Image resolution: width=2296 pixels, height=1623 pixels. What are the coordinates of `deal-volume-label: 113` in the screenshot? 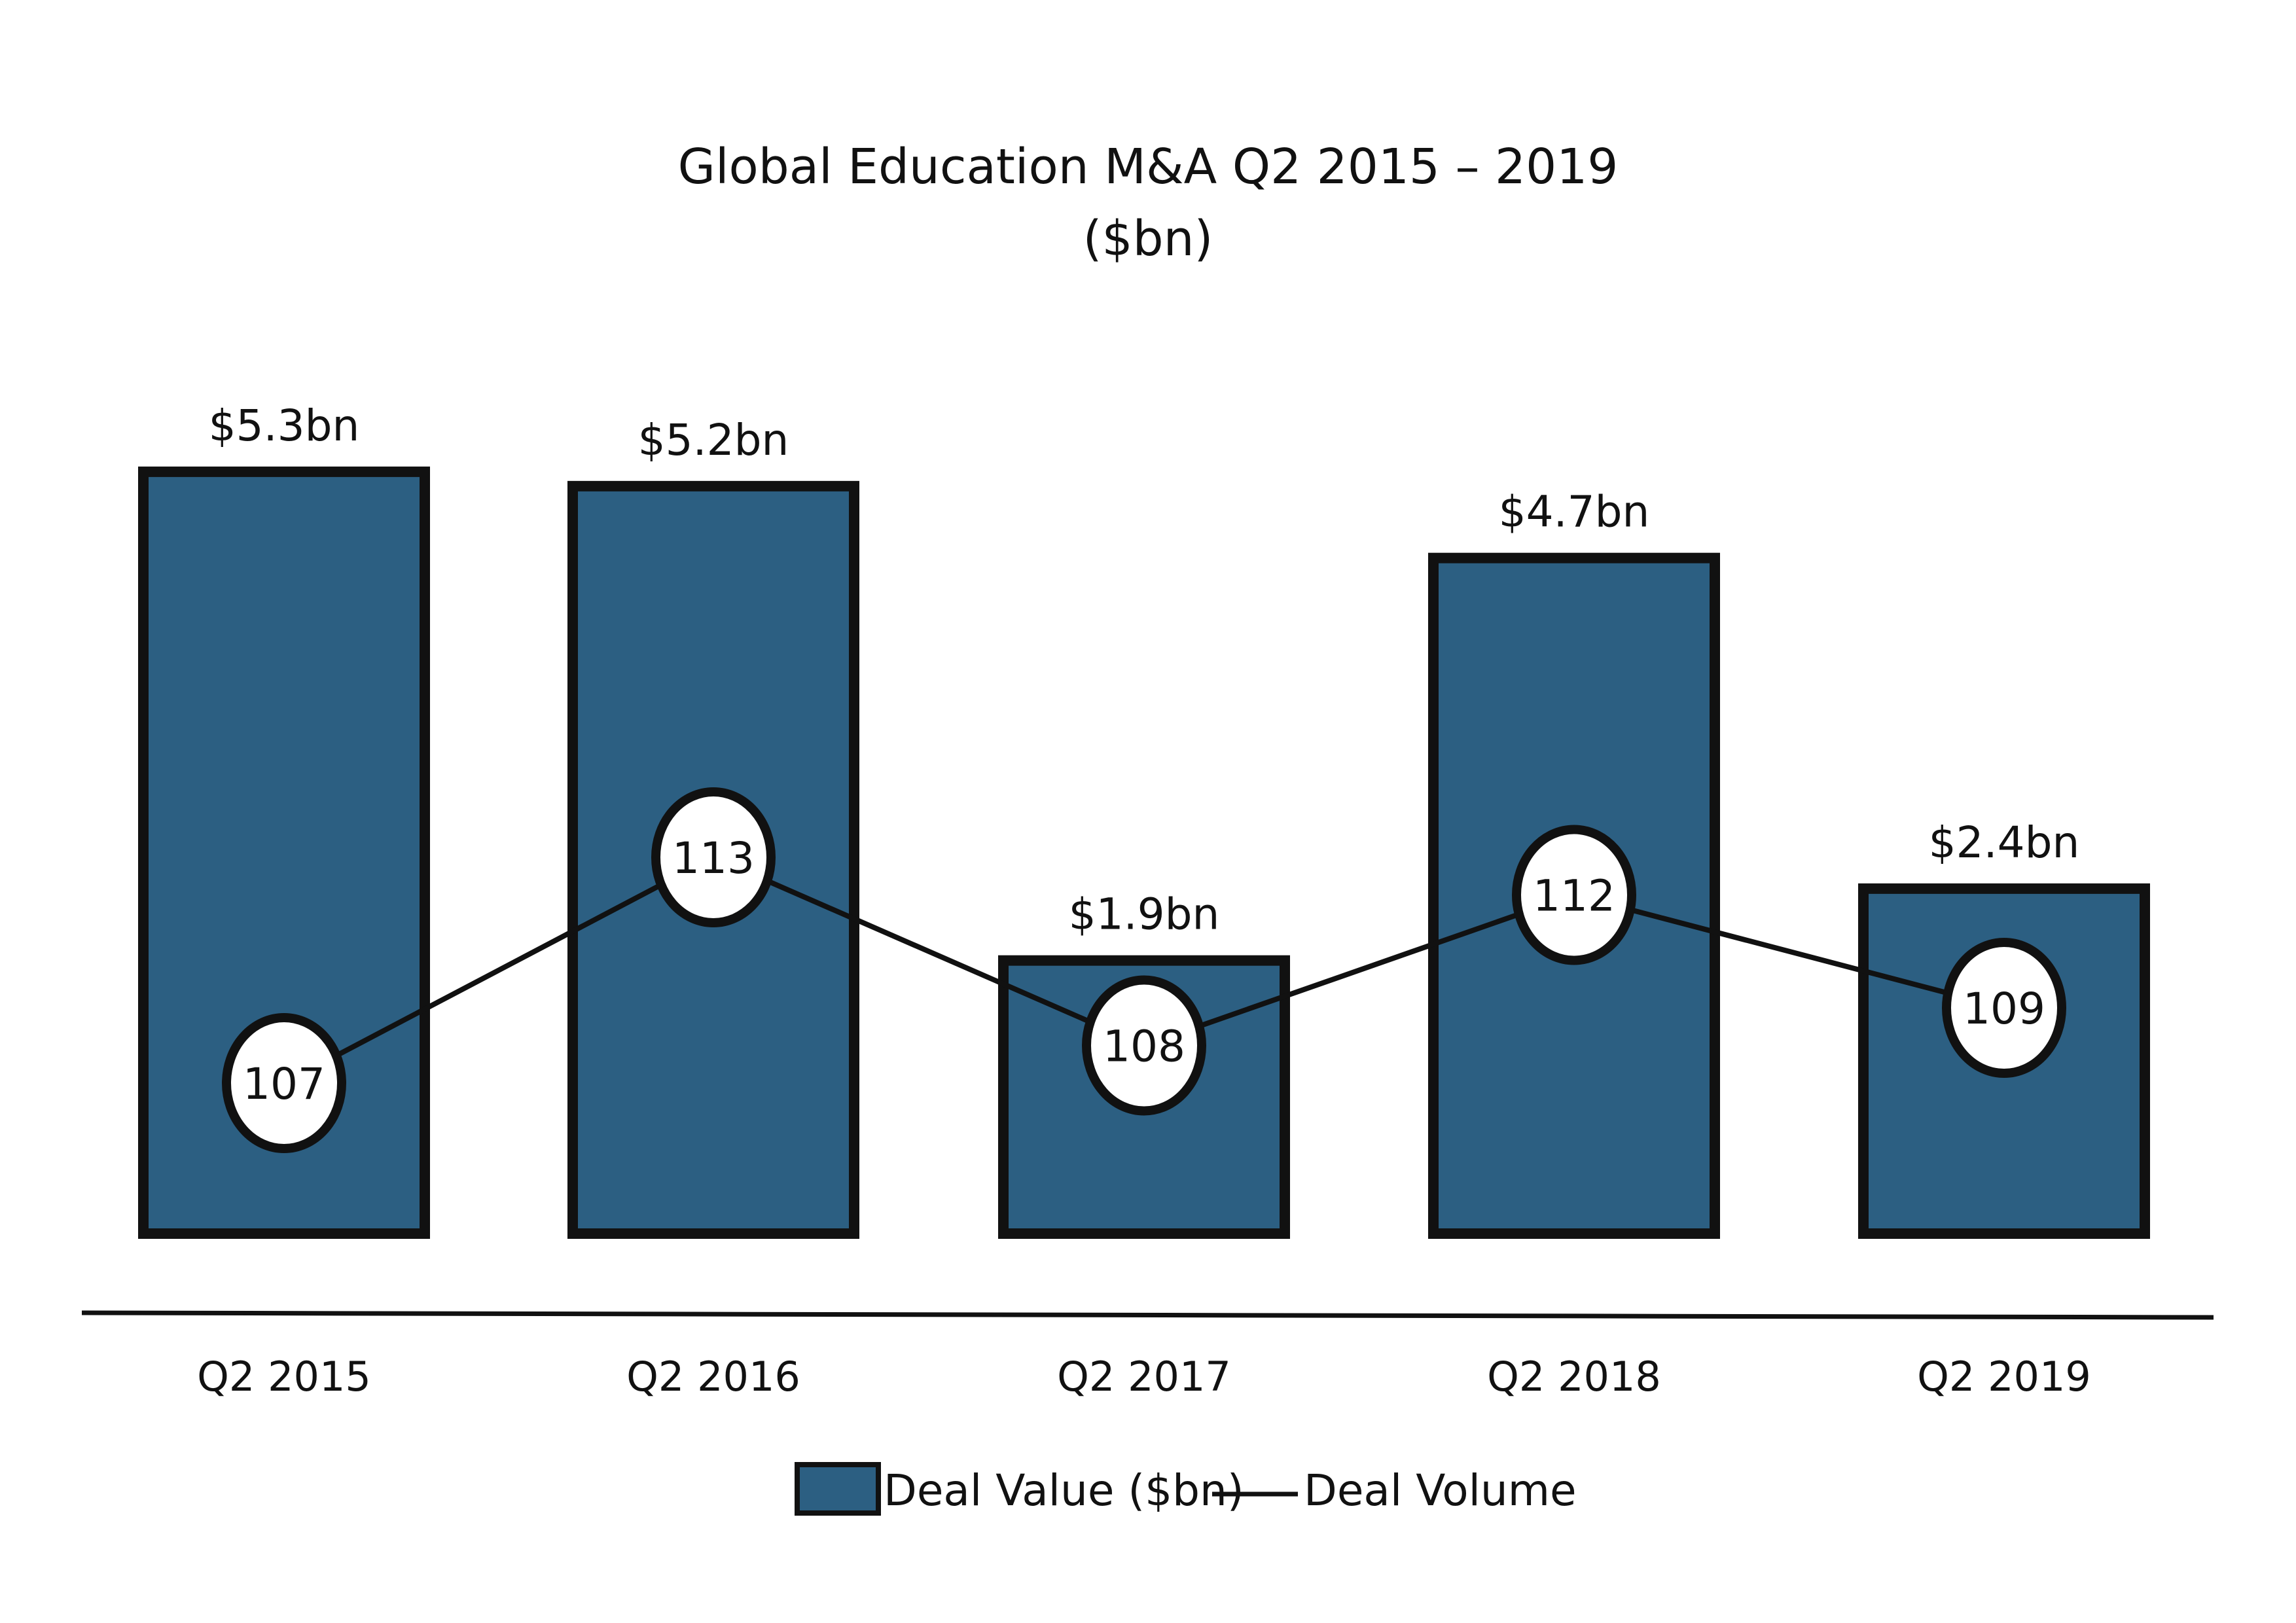 It's located at (713, 858).